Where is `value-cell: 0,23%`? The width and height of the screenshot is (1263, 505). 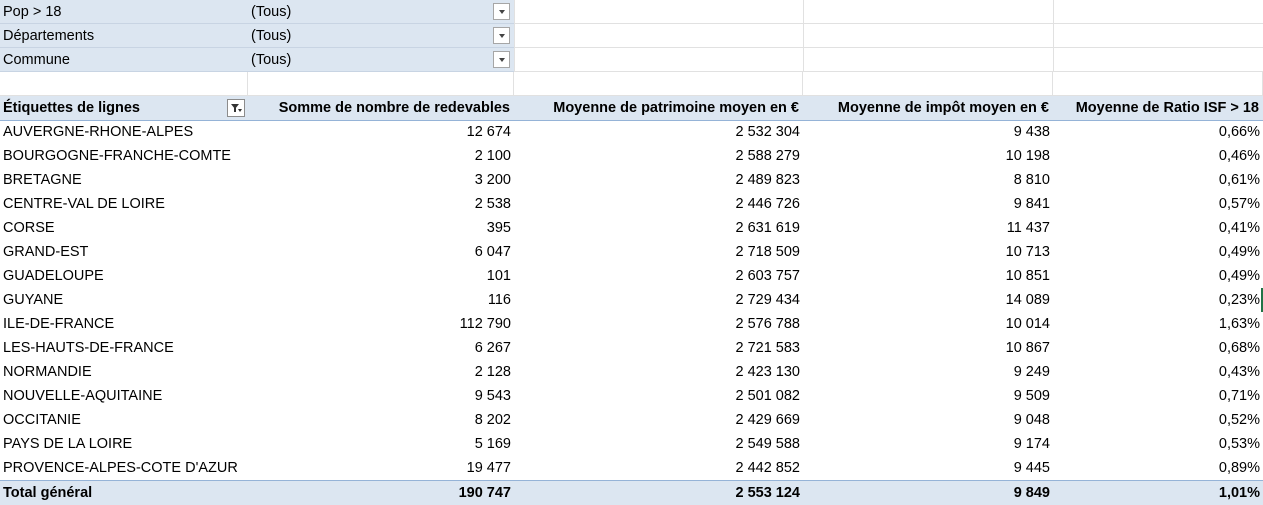 value-cell: 0,23% is located at coordinates (1239, 300).